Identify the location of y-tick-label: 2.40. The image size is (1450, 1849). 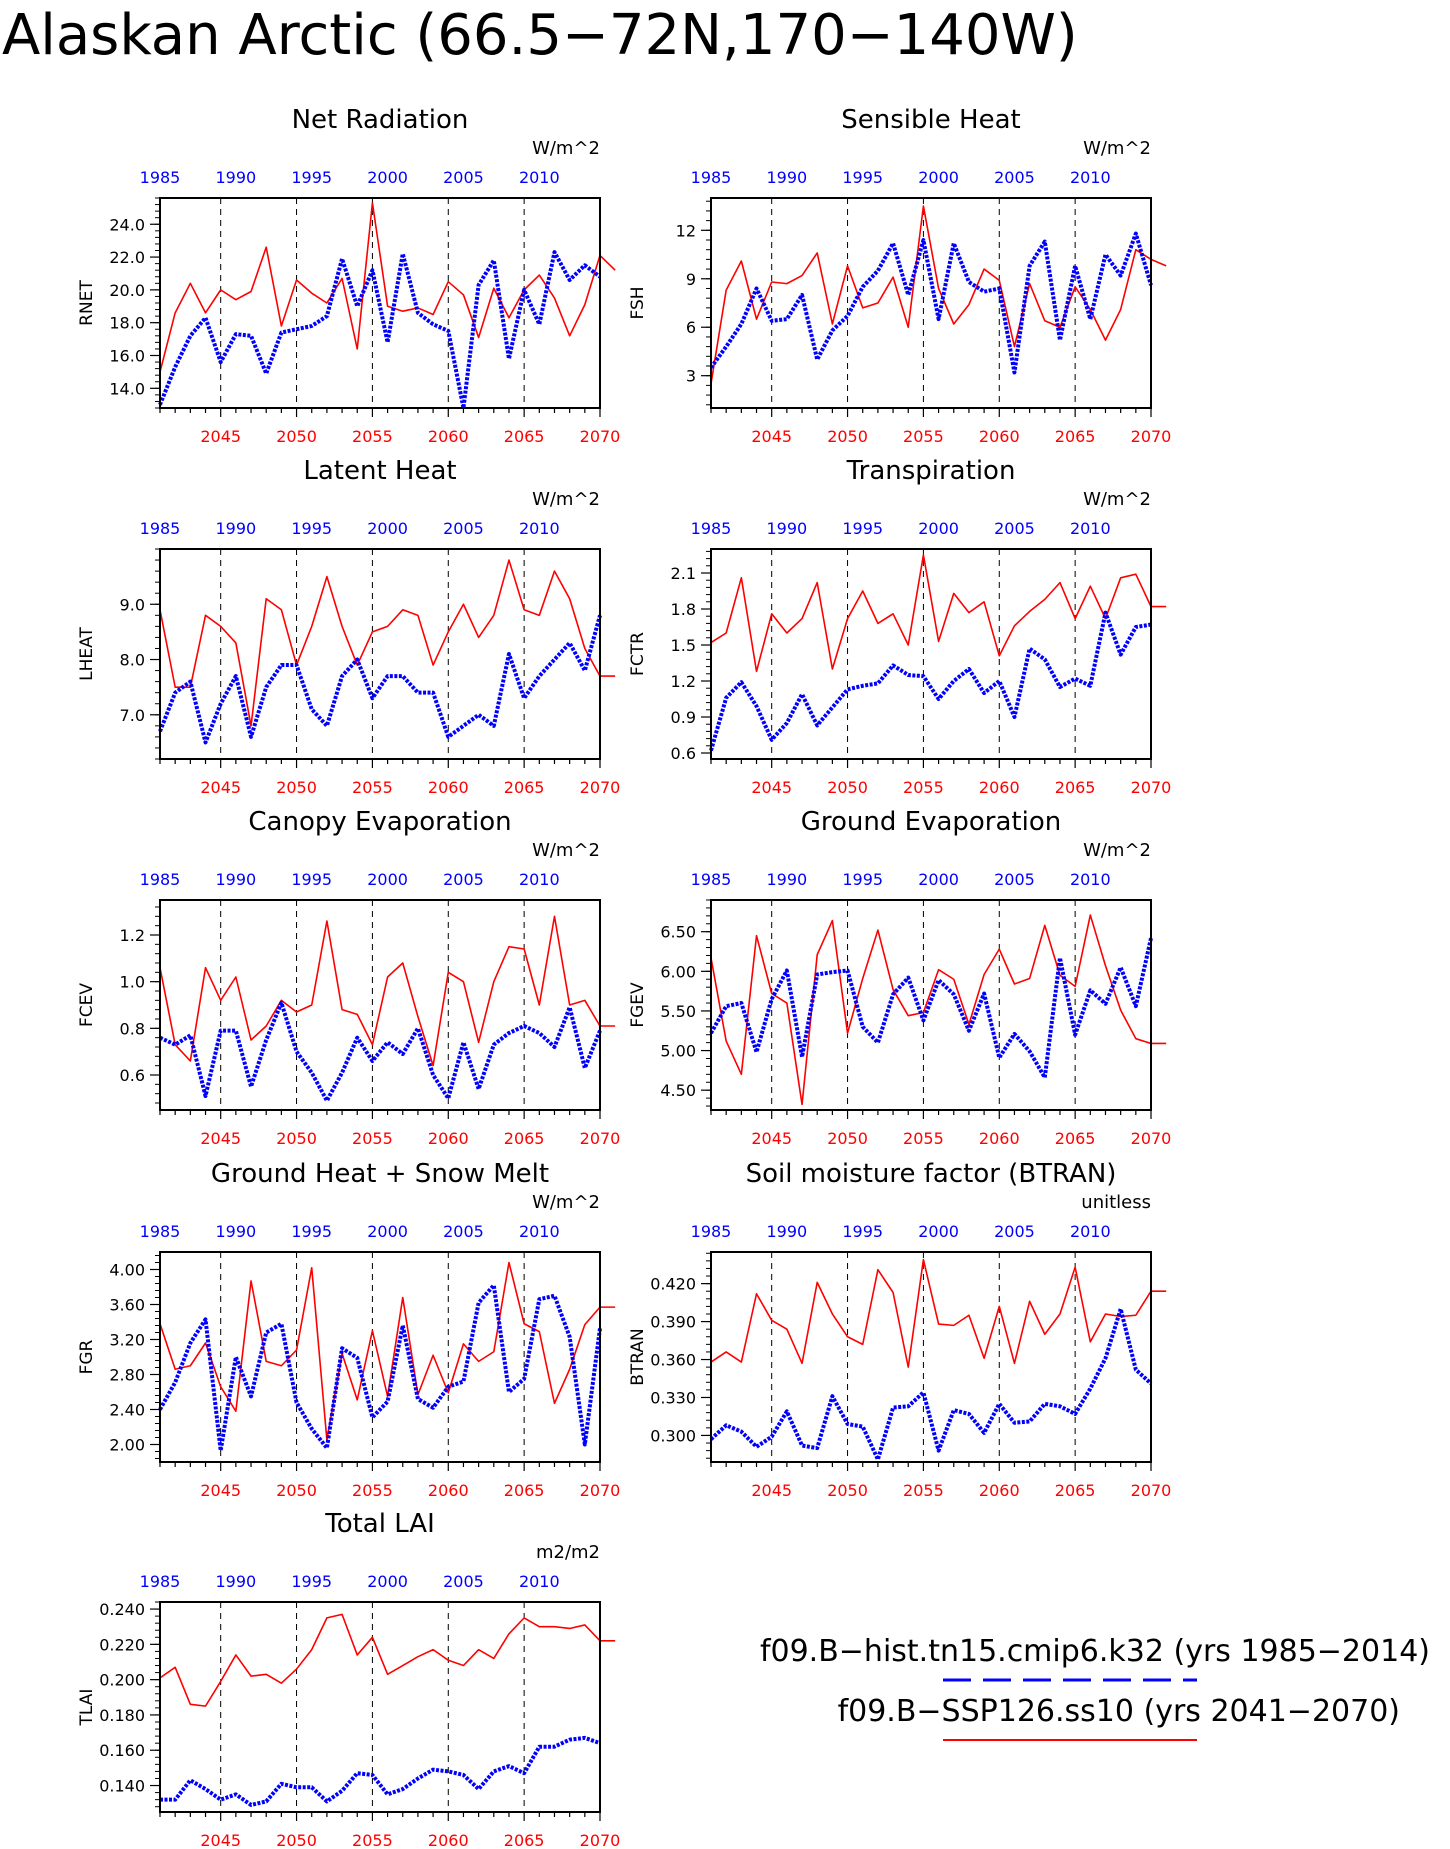
(127, 1410).